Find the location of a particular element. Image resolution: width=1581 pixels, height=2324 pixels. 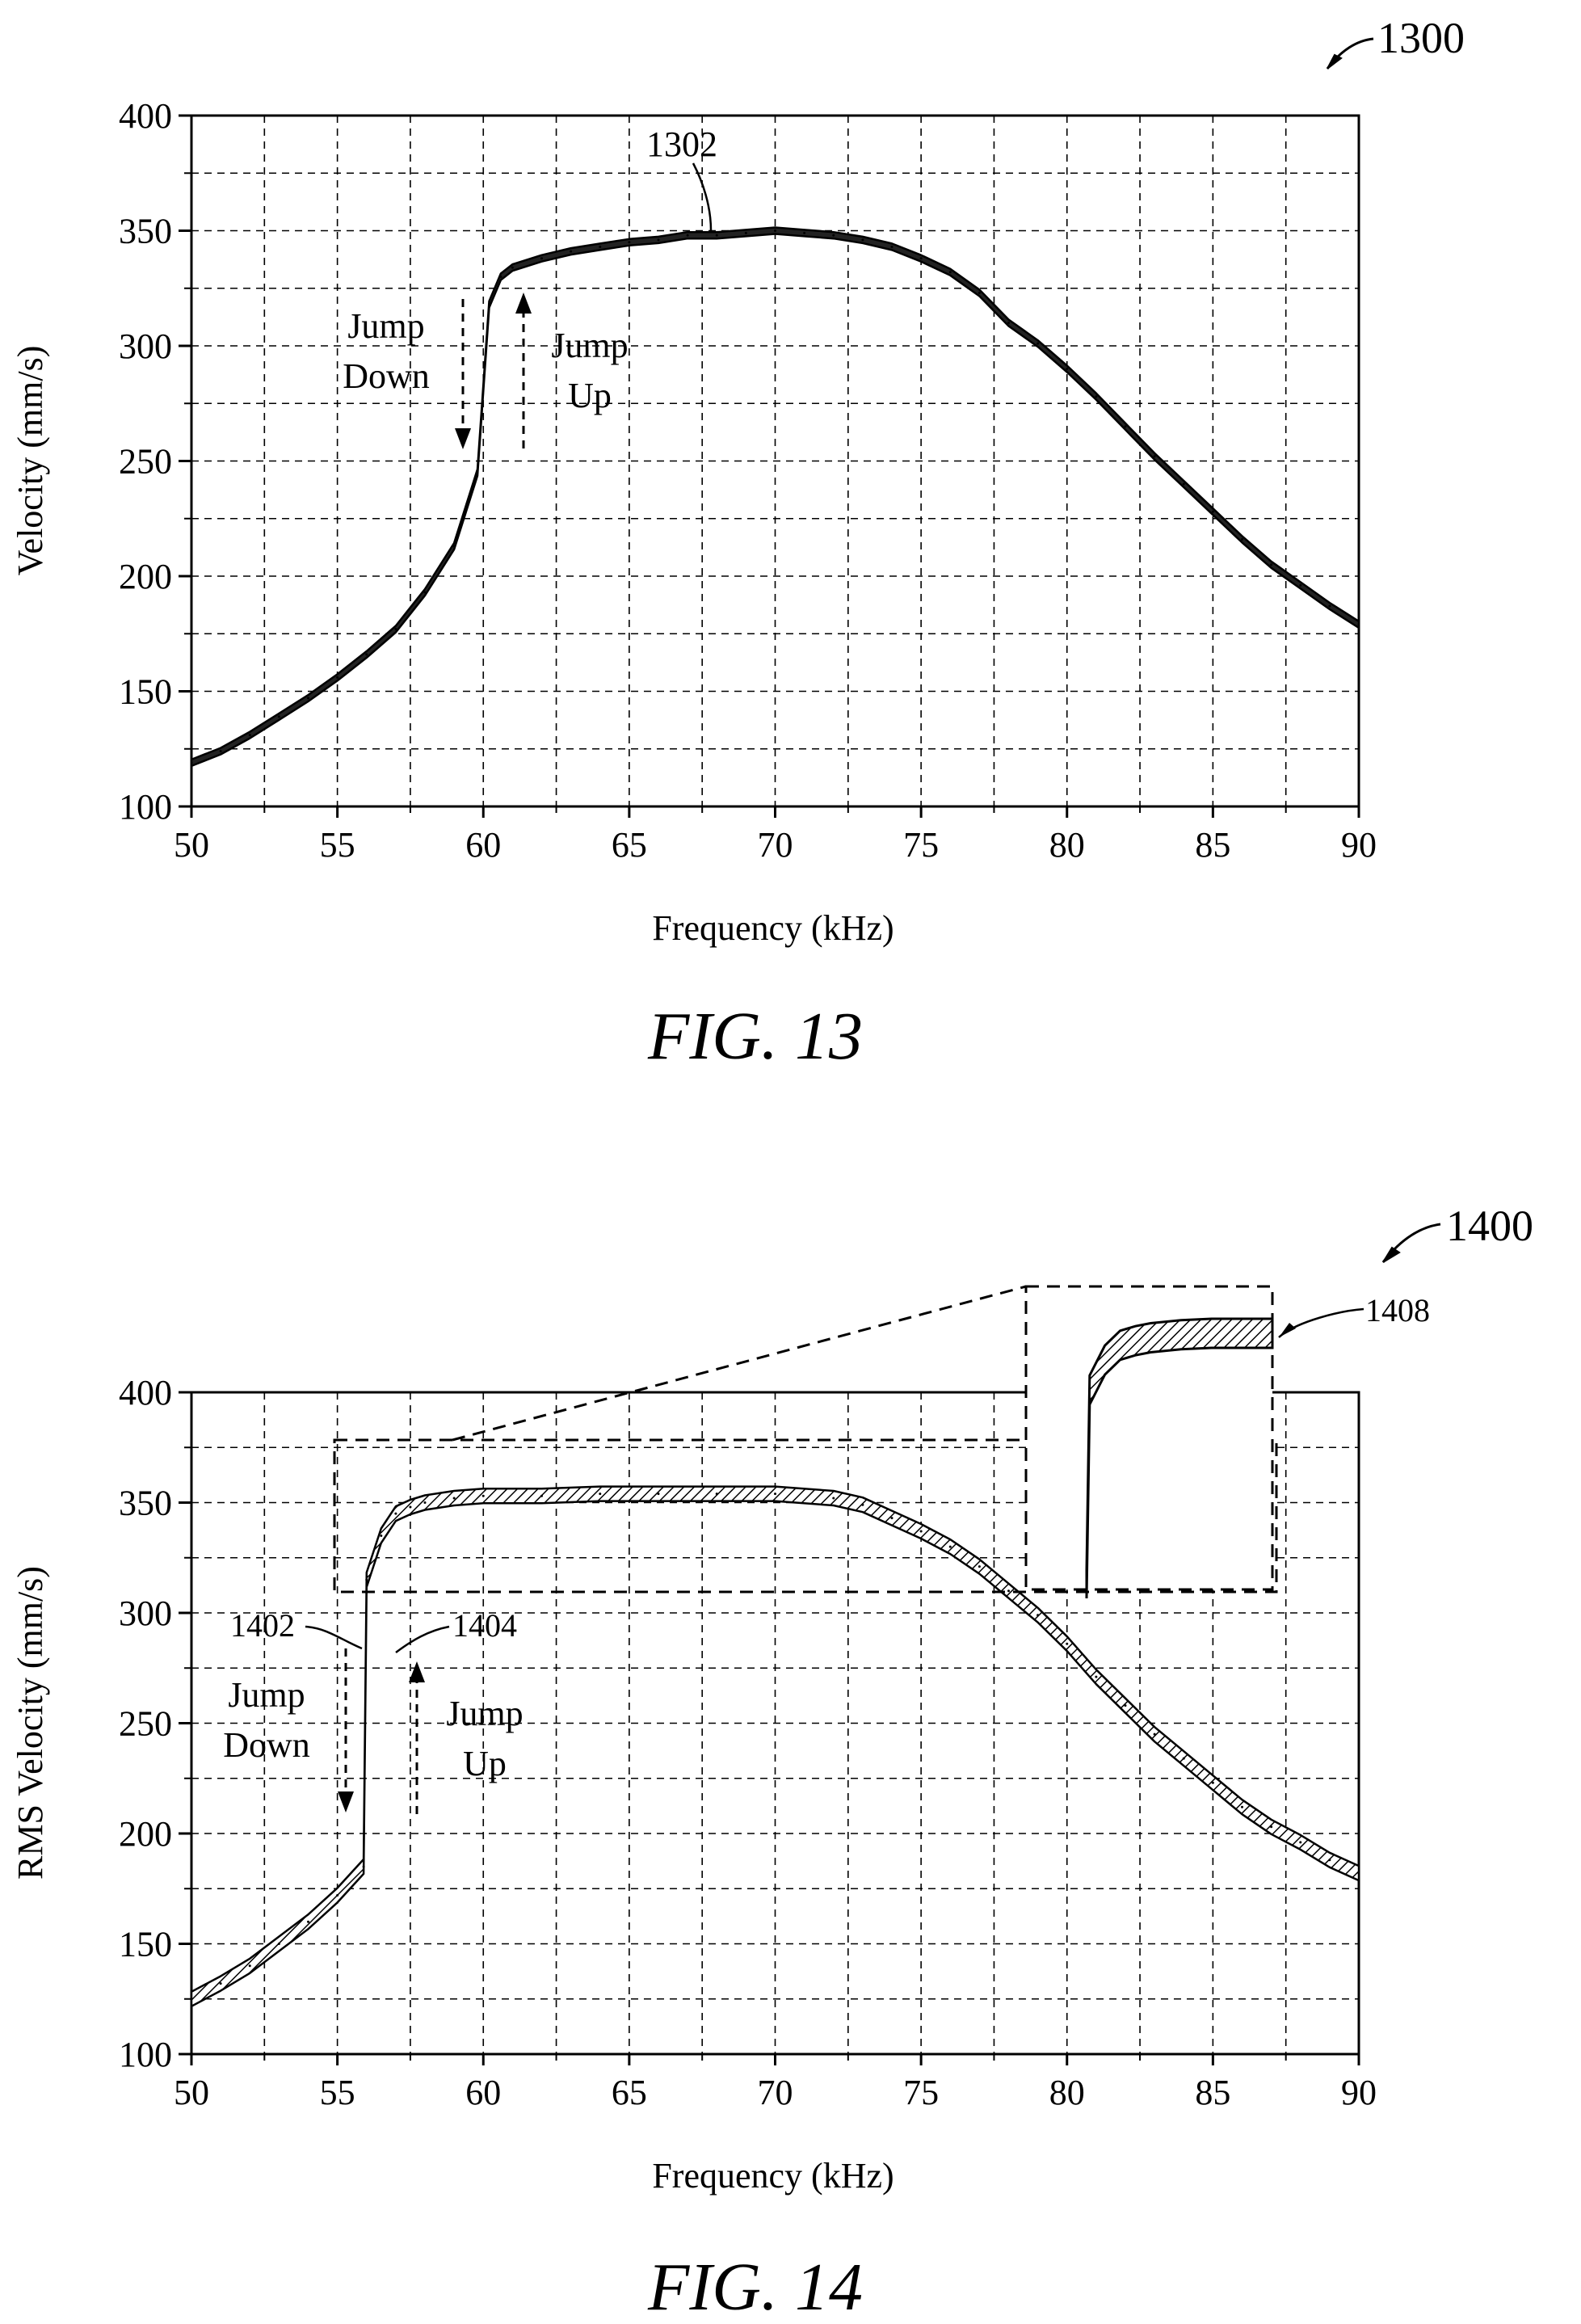

chart-14-ytick-label: 400 is located at coordinates (145, 1393).